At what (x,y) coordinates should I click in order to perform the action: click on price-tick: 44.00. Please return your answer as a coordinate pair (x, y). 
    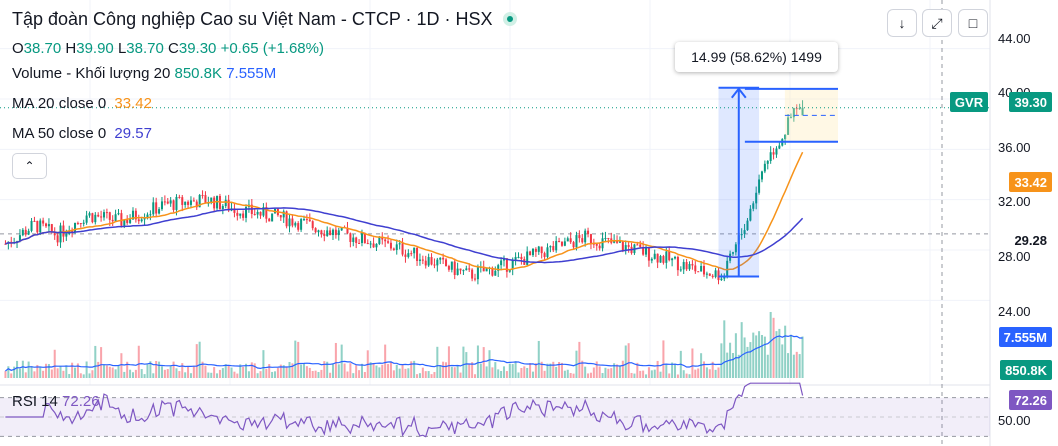
    Looking at the image, I should click on (1014, 38).